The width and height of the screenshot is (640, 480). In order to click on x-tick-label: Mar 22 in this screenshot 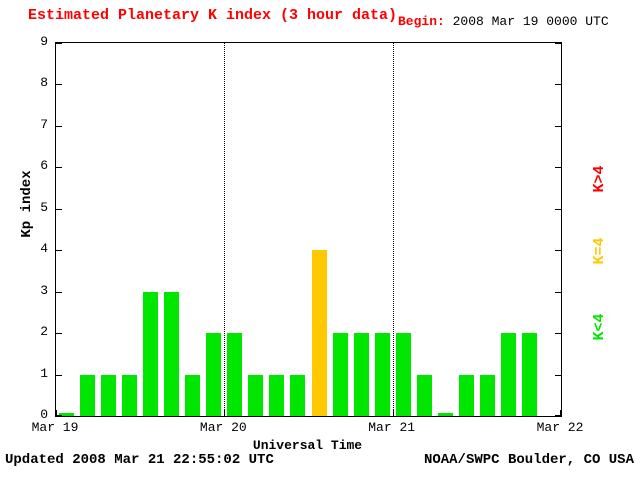, I will do `click(560, 427)`.